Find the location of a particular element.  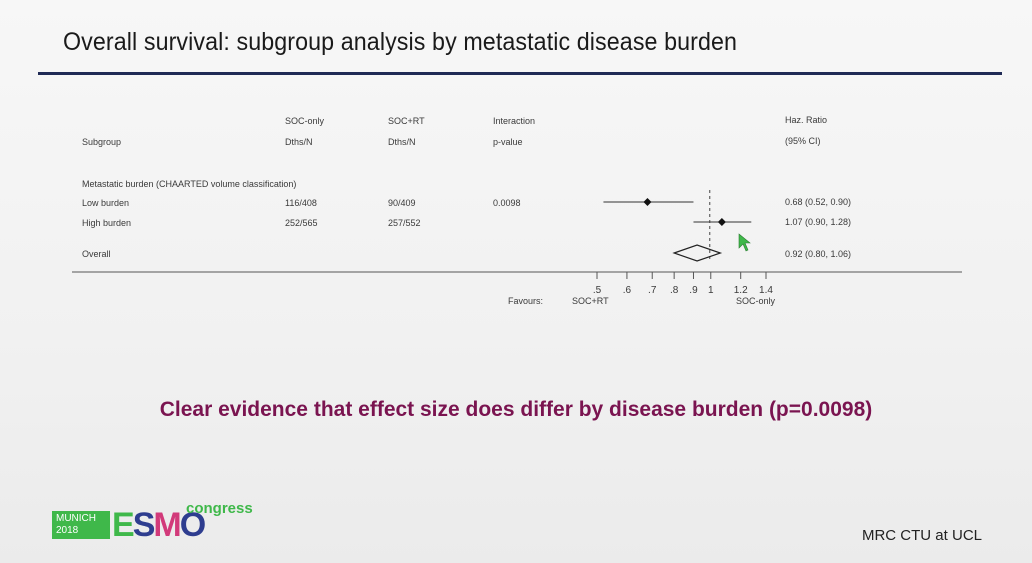

cursor-icon is located at coordinates (744, 242).